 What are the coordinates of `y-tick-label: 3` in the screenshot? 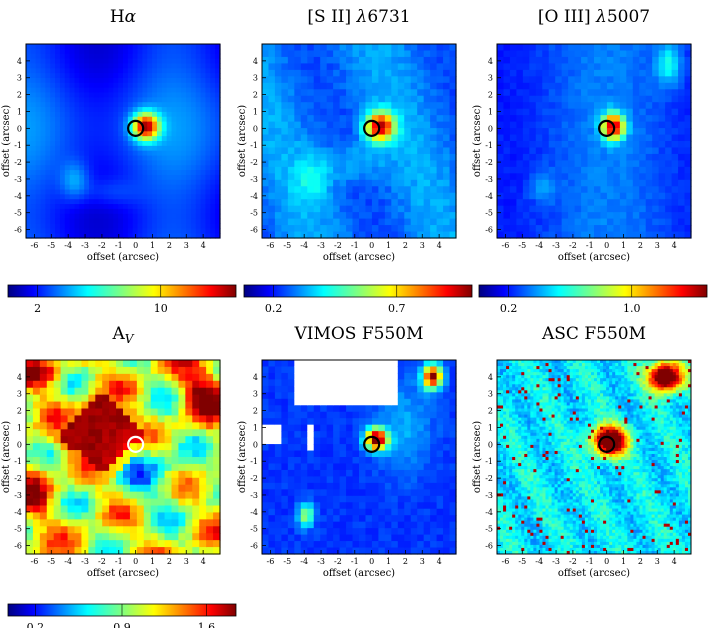 It's located at (19, 78).